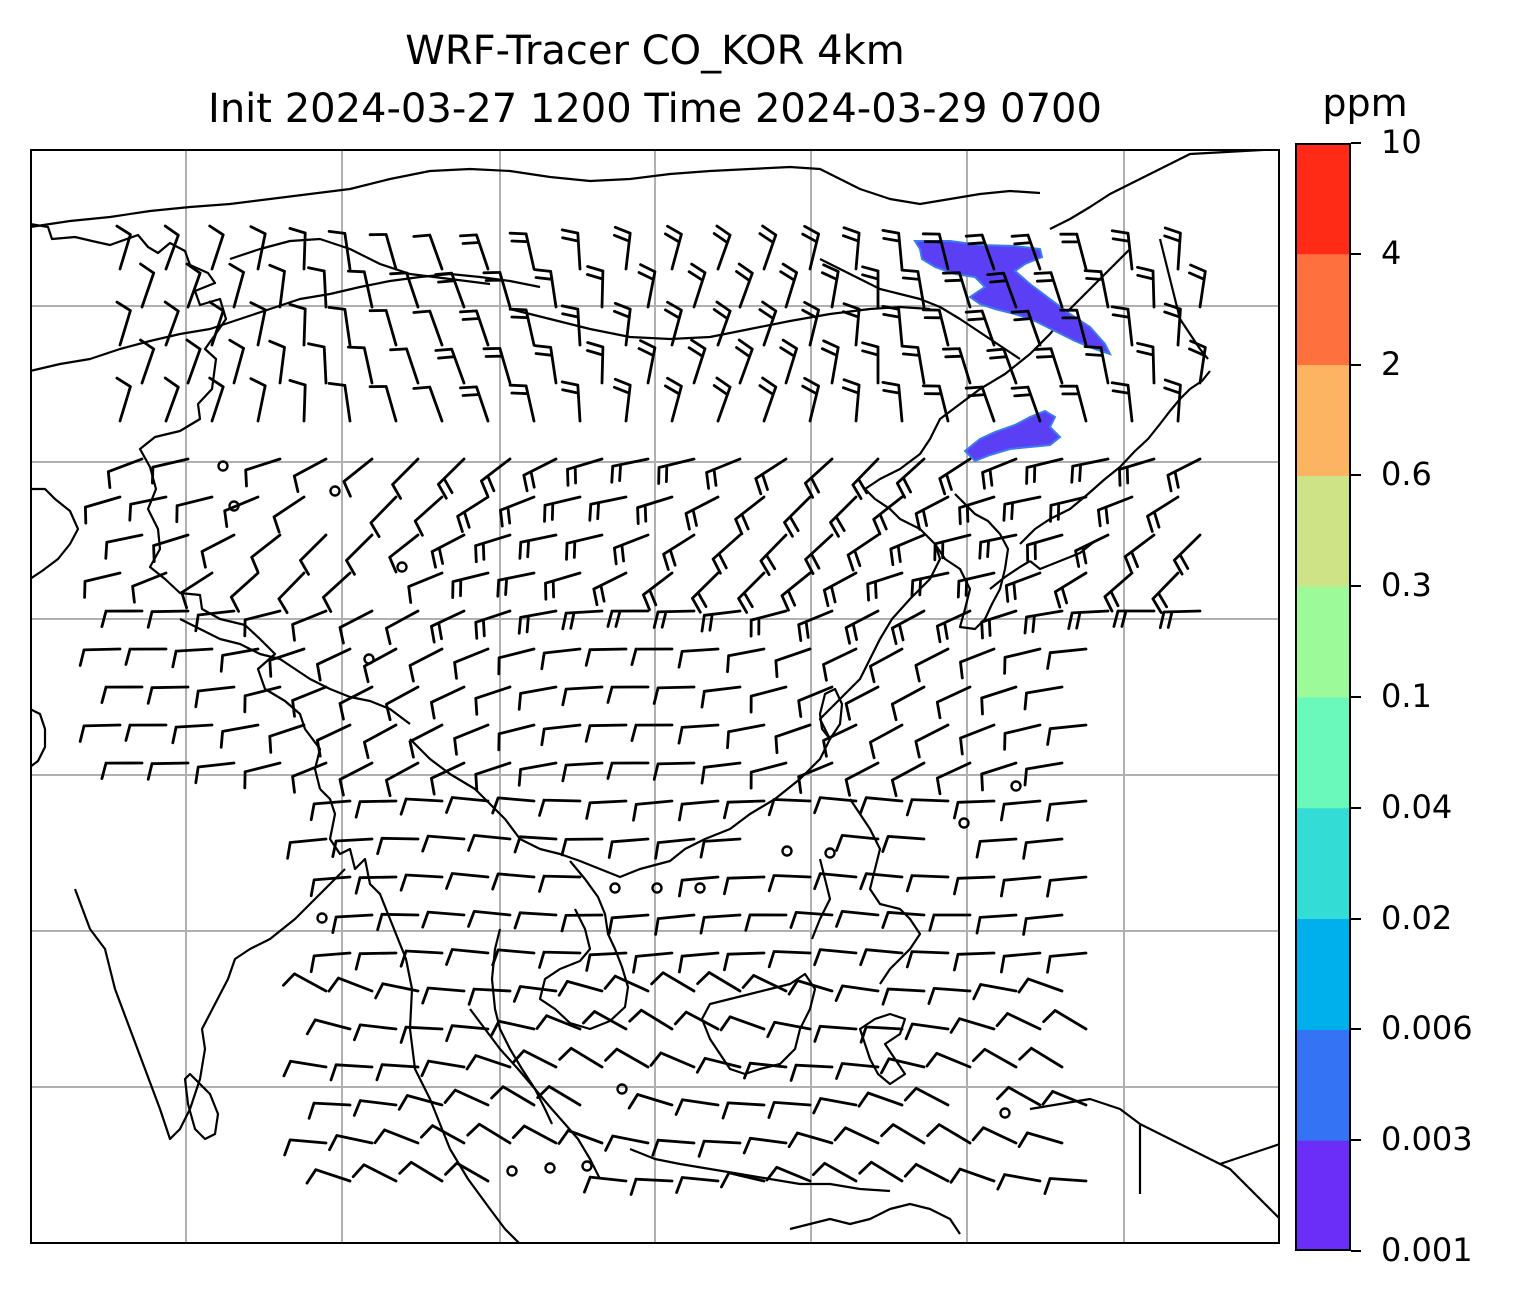 This screenshot has width=1528, height=1306. What do you see at coordinates (1427, 1139) in the screenshot?
I see `colorbar-tick-label: 0.003` at bounding box center [1427, 1139].